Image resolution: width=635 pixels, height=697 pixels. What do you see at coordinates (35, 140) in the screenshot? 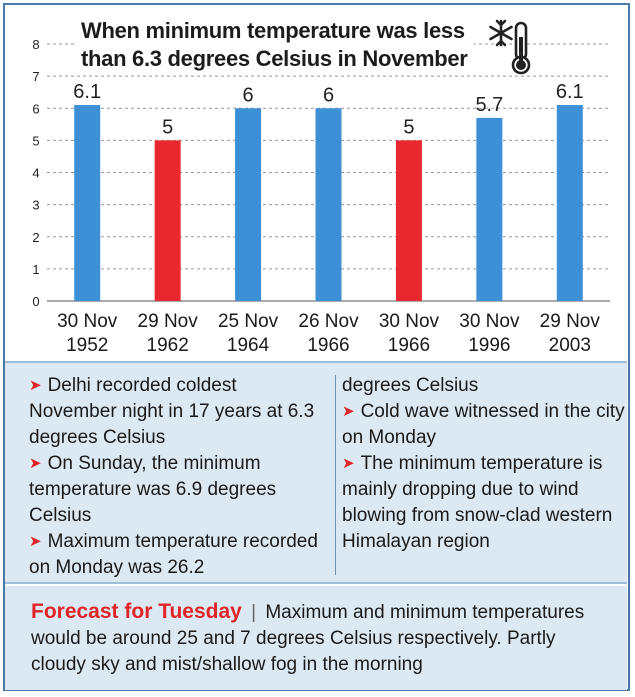
I see `y-tick-label: 5` at bounding box center [35, 140].